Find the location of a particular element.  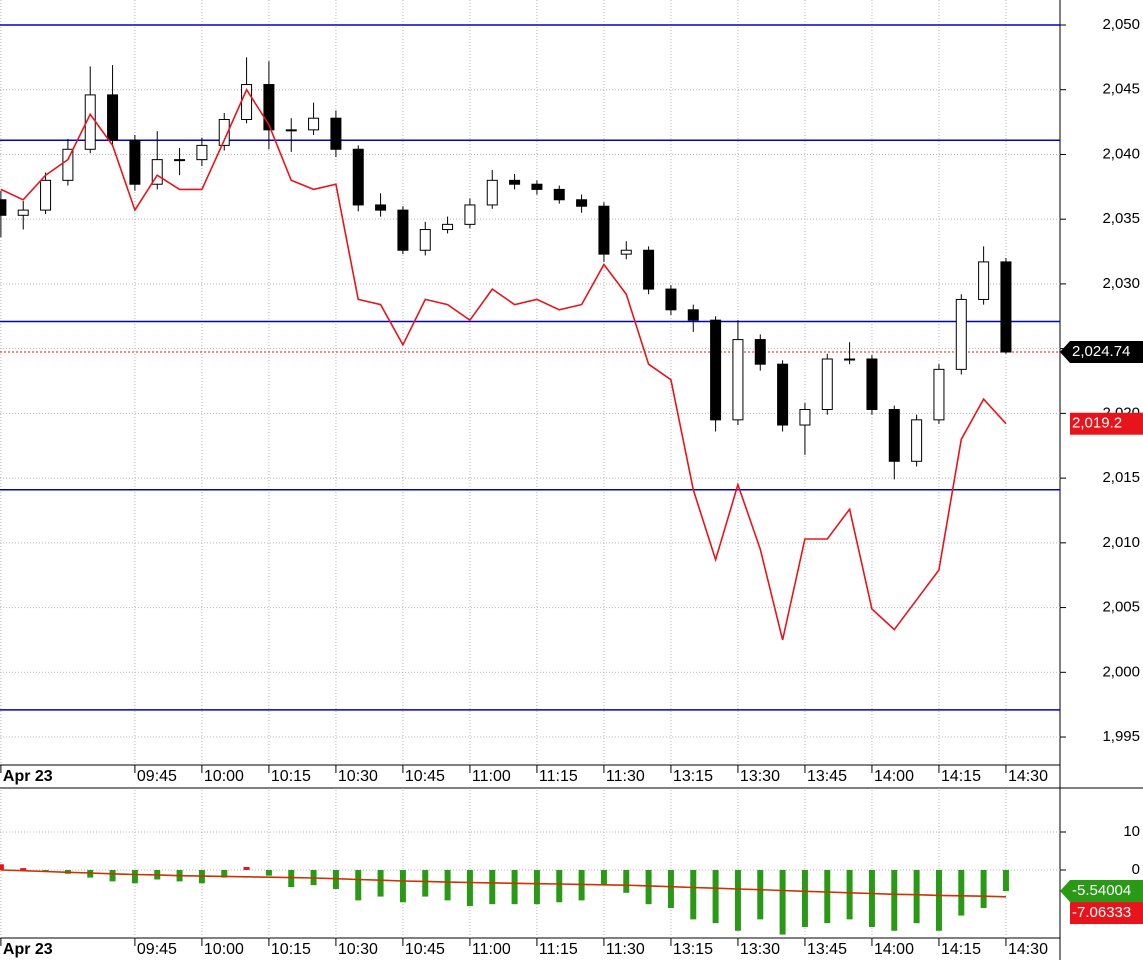

y-tick-label: 1,995 is located at coordinates (1121, 736).